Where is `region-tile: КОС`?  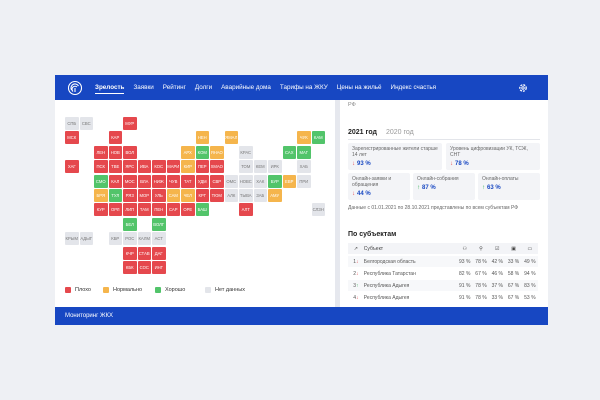
region-tile: КОС is located at coordinates (159, 167).